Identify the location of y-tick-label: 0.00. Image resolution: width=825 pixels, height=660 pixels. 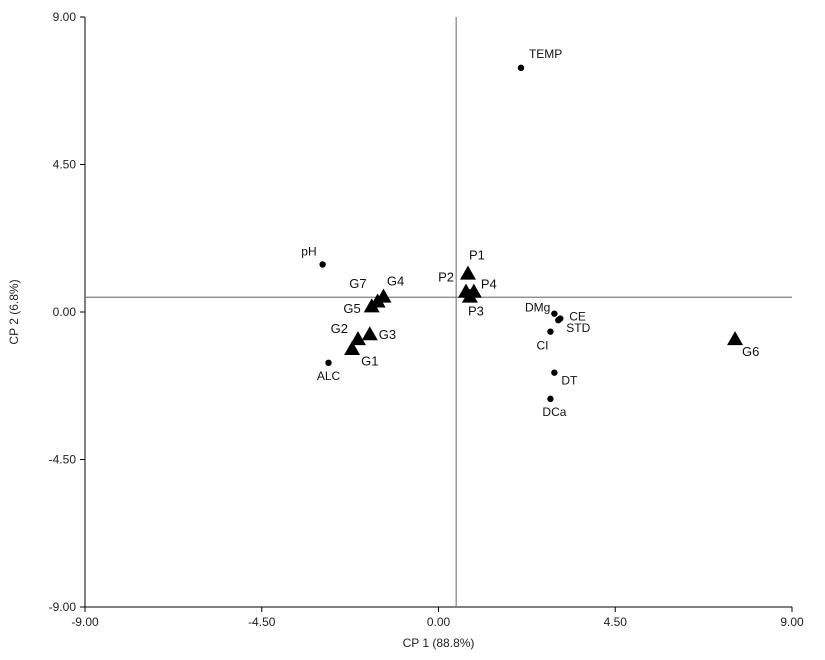
(65, 312).